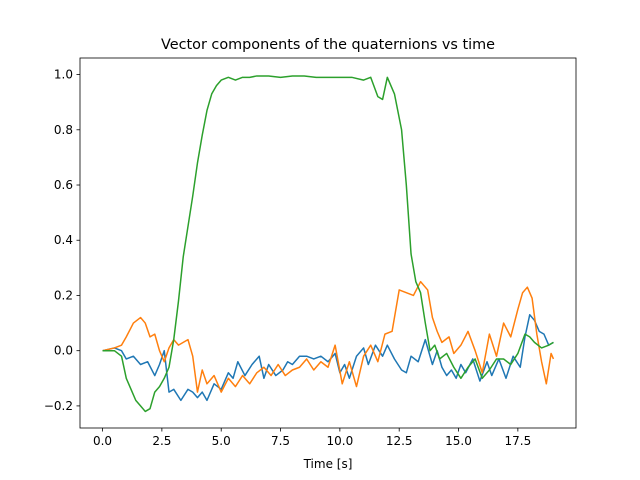 The image size is (640, 480). I want to click on x-tick-label: 7.5, so click(280, 441).